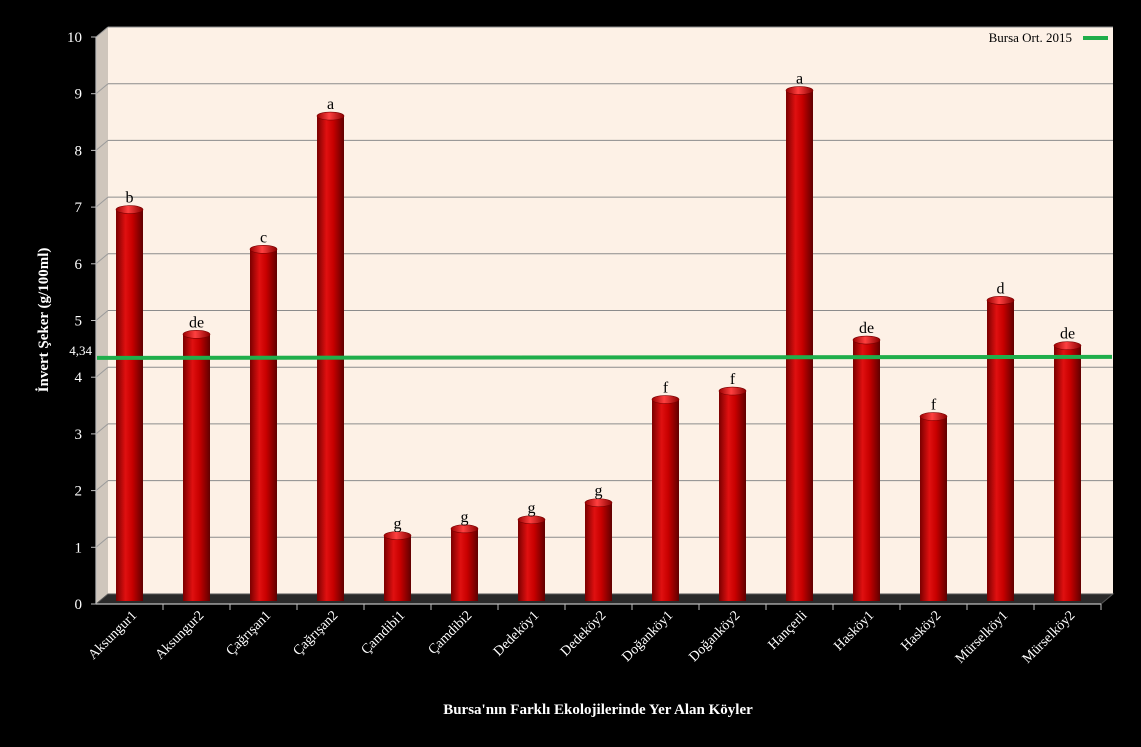 This screenshot has width=1141, height=747. I want to click on x-tick-label: Çamdibi1, so click(384, 633).